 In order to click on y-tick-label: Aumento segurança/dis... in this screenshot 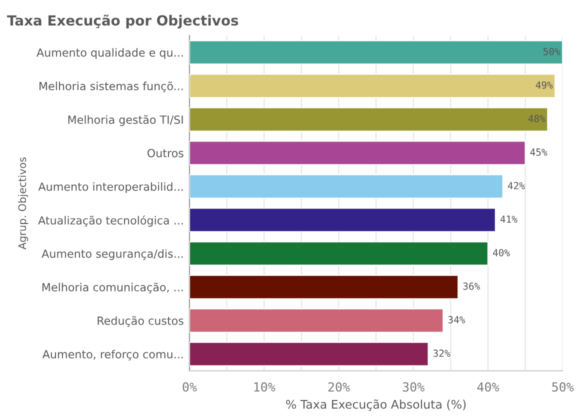, I will do `click(112, 254)`.